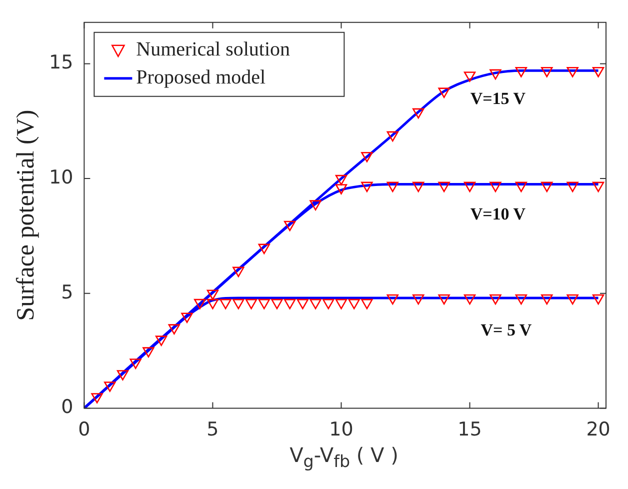  I want to click on y-tick-label: 0, so click(67, 407).